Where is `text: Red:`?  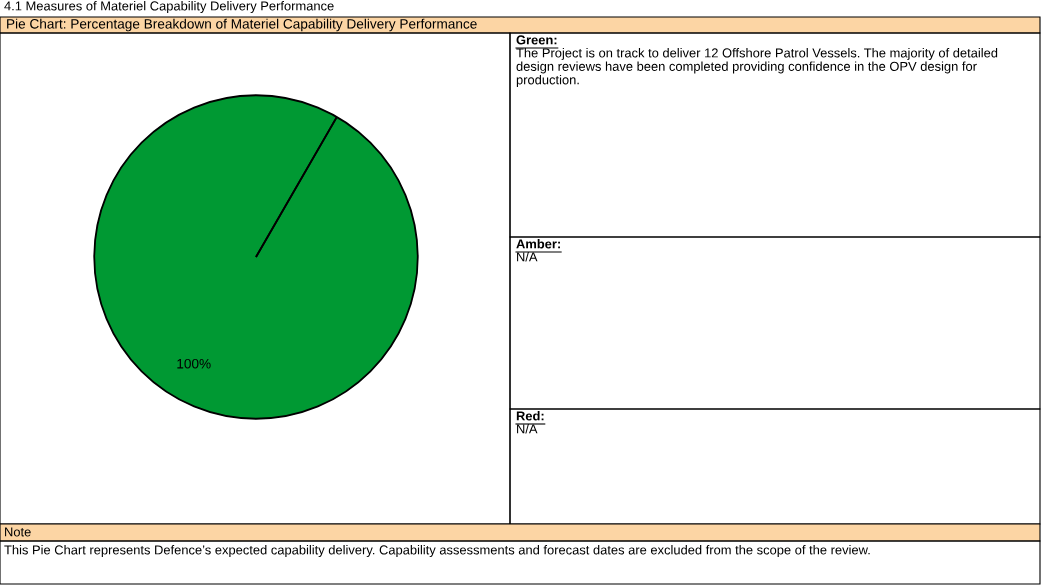 text: Red: is located at coordinates (530, 416).